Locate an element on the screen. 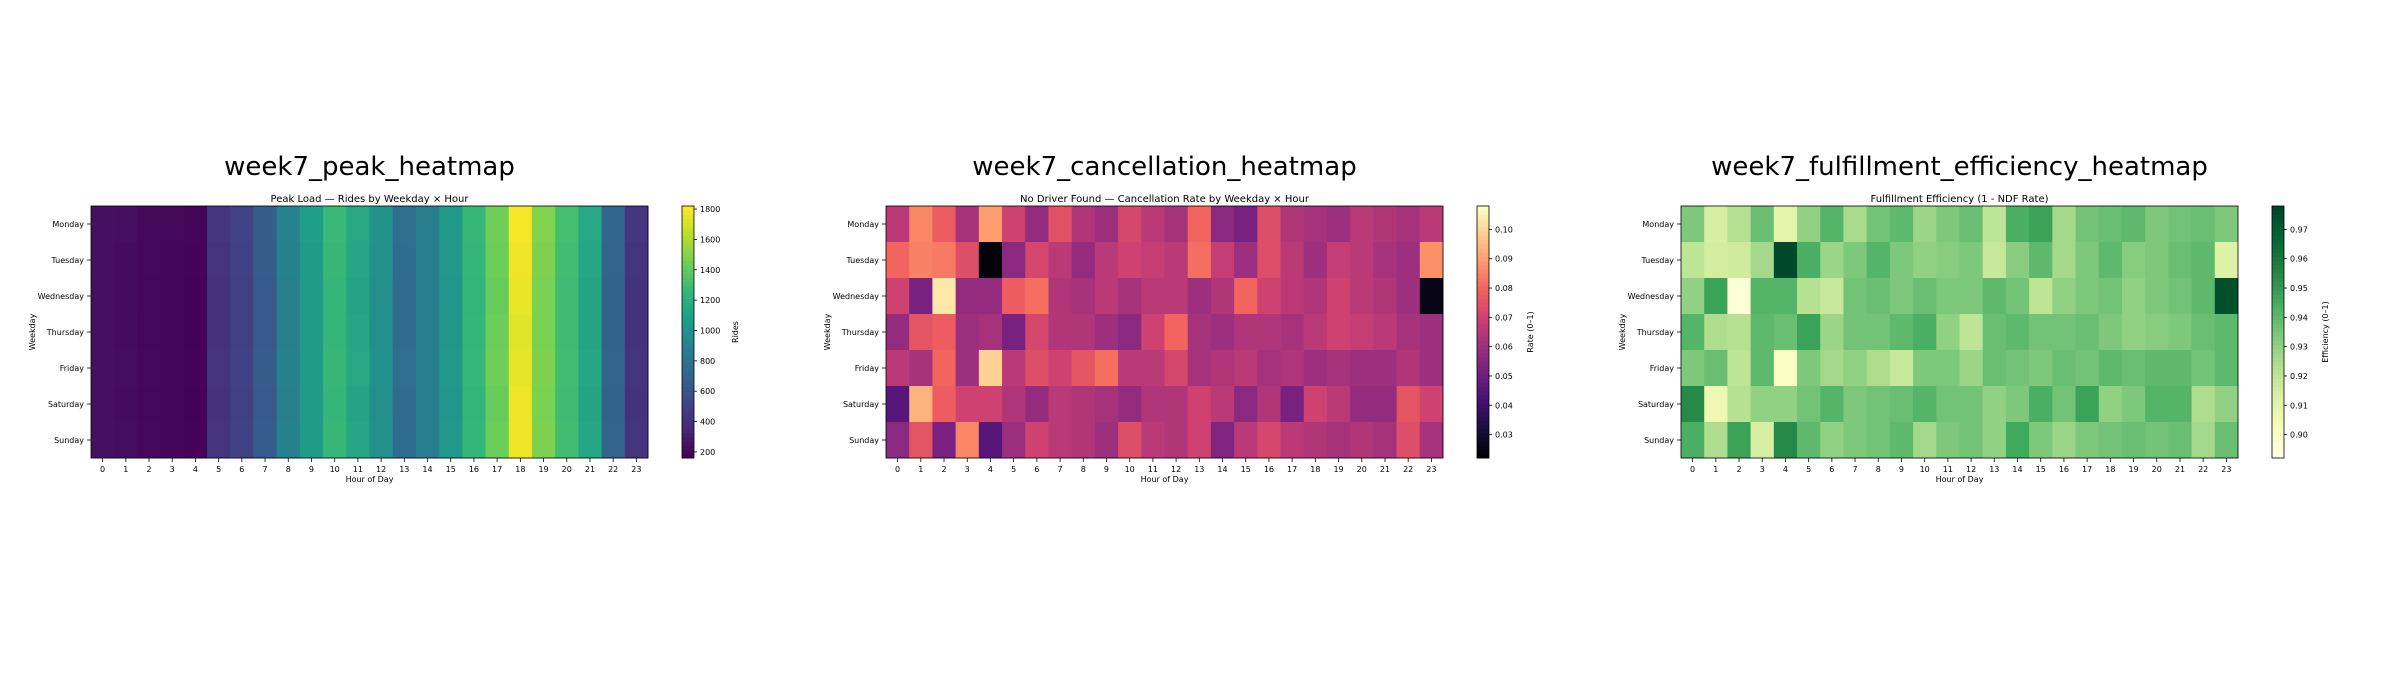 The height and width of the screenshot is (679, 2400). x-tick-label: 9 is located at coordinates (311, 469).